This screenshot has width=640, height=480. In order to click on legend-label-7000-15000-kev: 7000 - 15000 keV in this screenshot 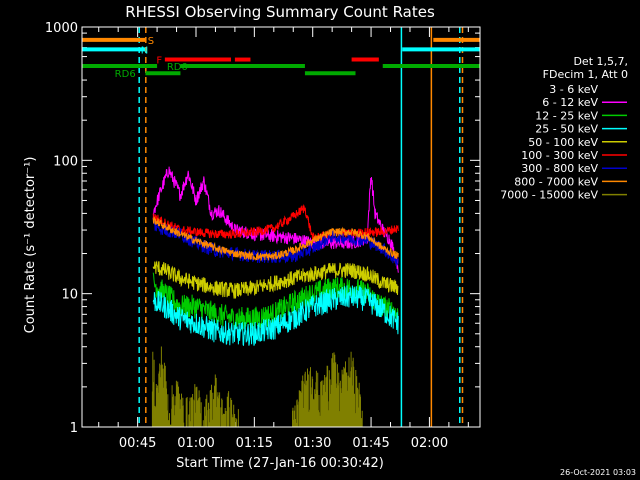, I will do `click(549, 195)`.